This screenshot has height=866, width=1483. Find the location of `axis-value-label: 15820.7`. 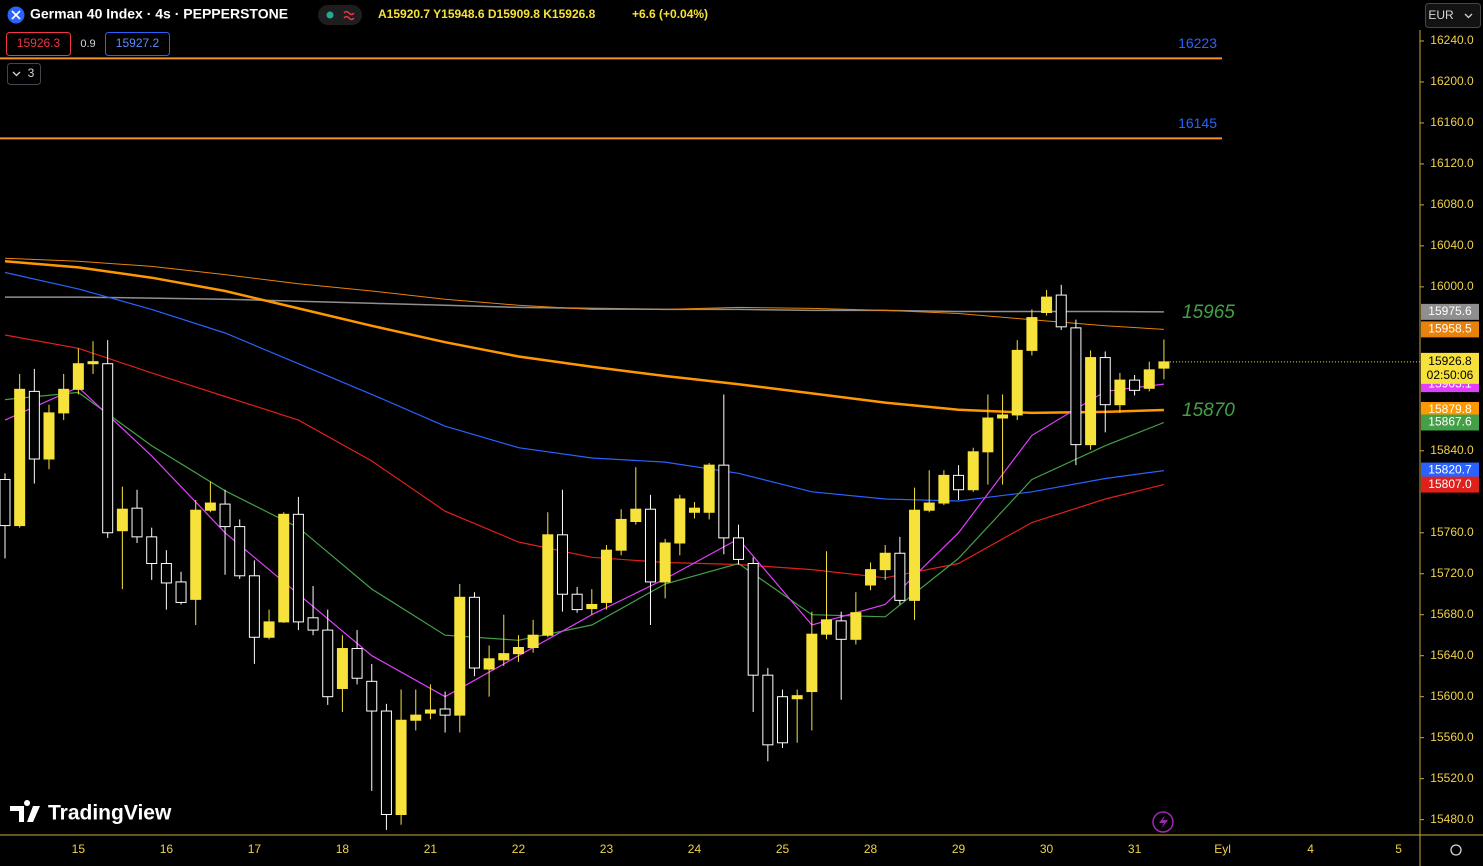

axis-value-label: 15820.7 is located at coordinates (1450, 470).